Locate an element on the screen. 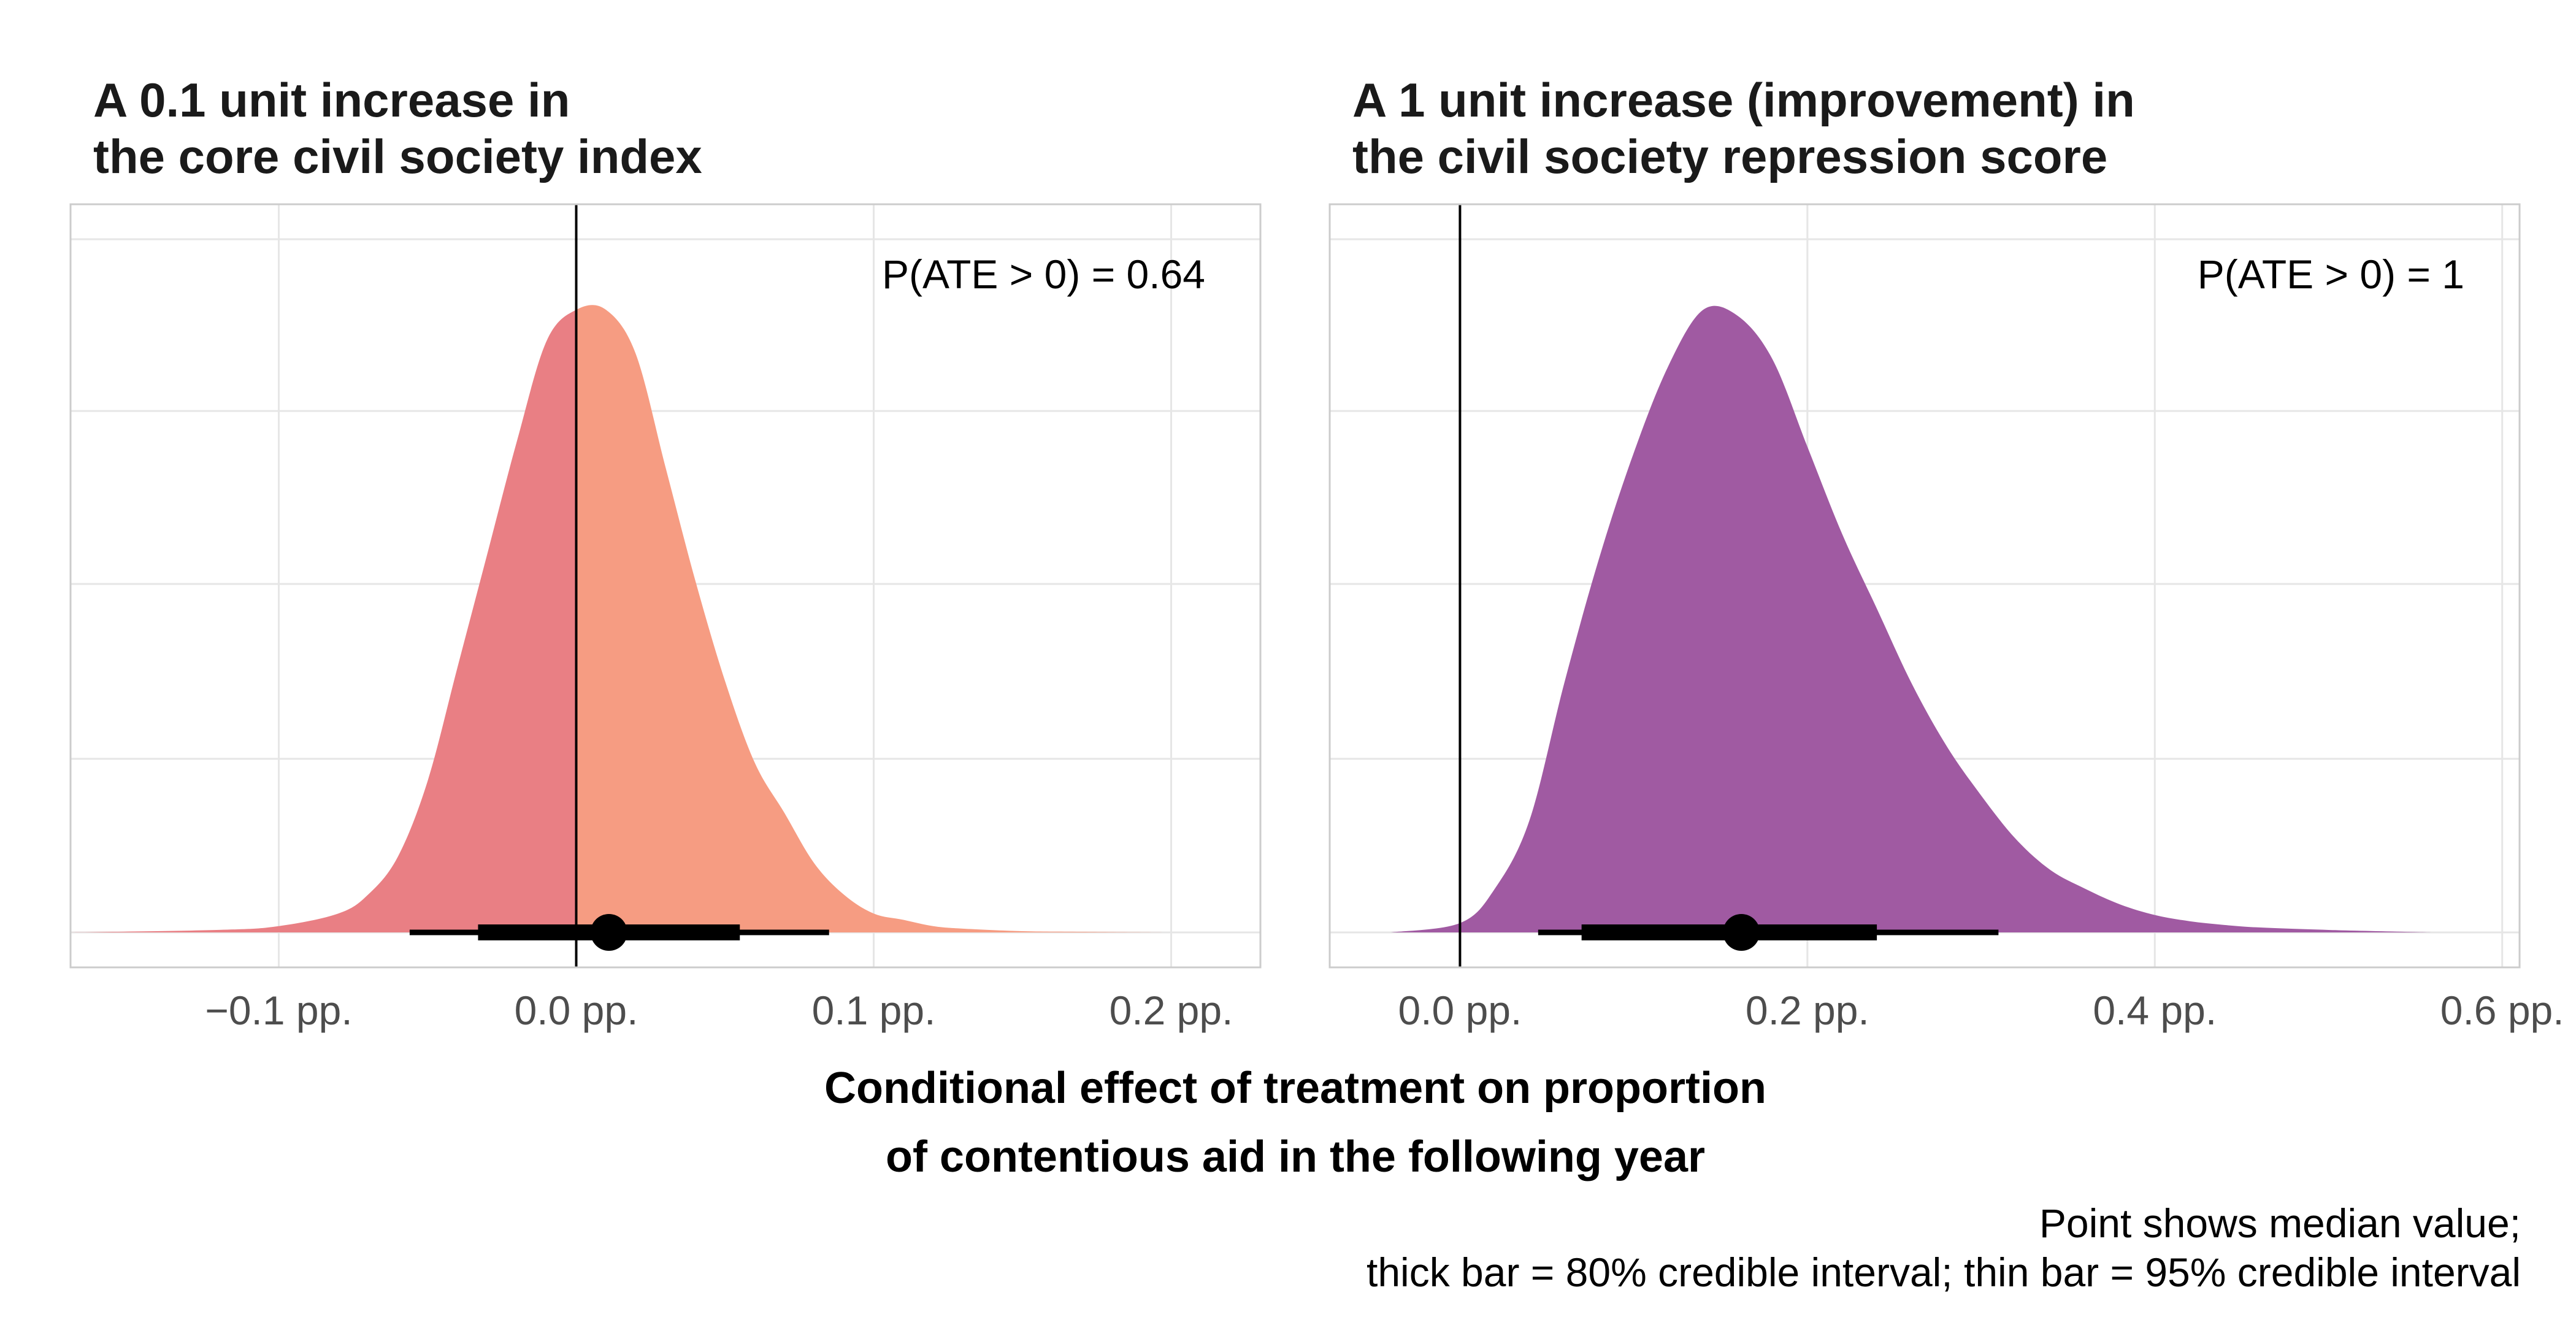 Image resolution: width=2576 pixels, height=1325 pixels. panel-right-x-tick-label: 0.4 pp. is located at coordinates (2155, 1011).